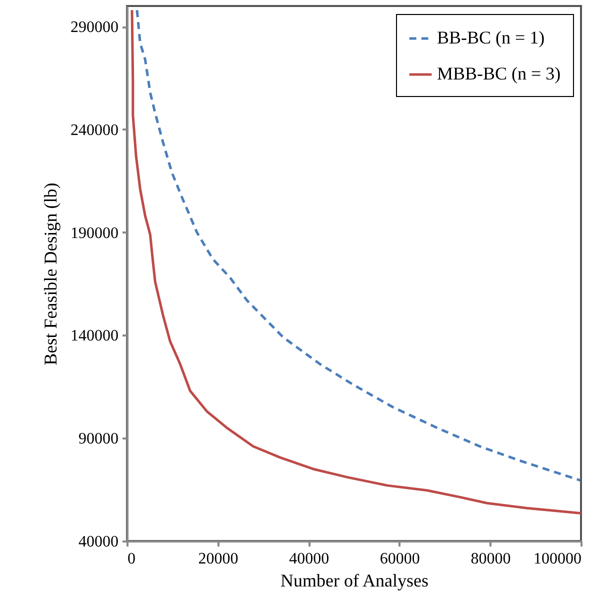 The image size is (616, 614). What do you see at coordinates (94, 233) in the screenshot?
I see `y-tick-label: 190000` at bounding box center [94, 233].